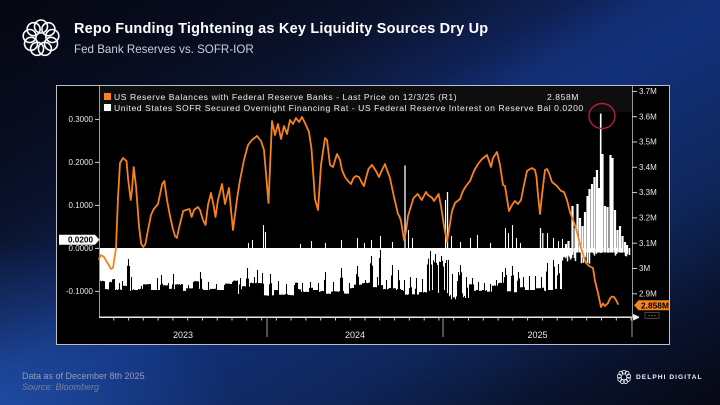 The height and width of the screenshot is (405, 720). What do you see at coordinates (648, 167) in the screenshot?
I see `svg-text: 3.4M` at bounding box center [648, 167].